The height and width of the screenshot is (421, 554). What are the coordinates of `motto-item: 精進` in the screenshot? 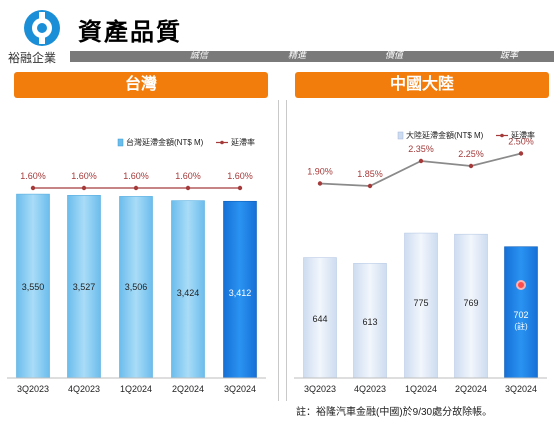 It's located at (297, 56).